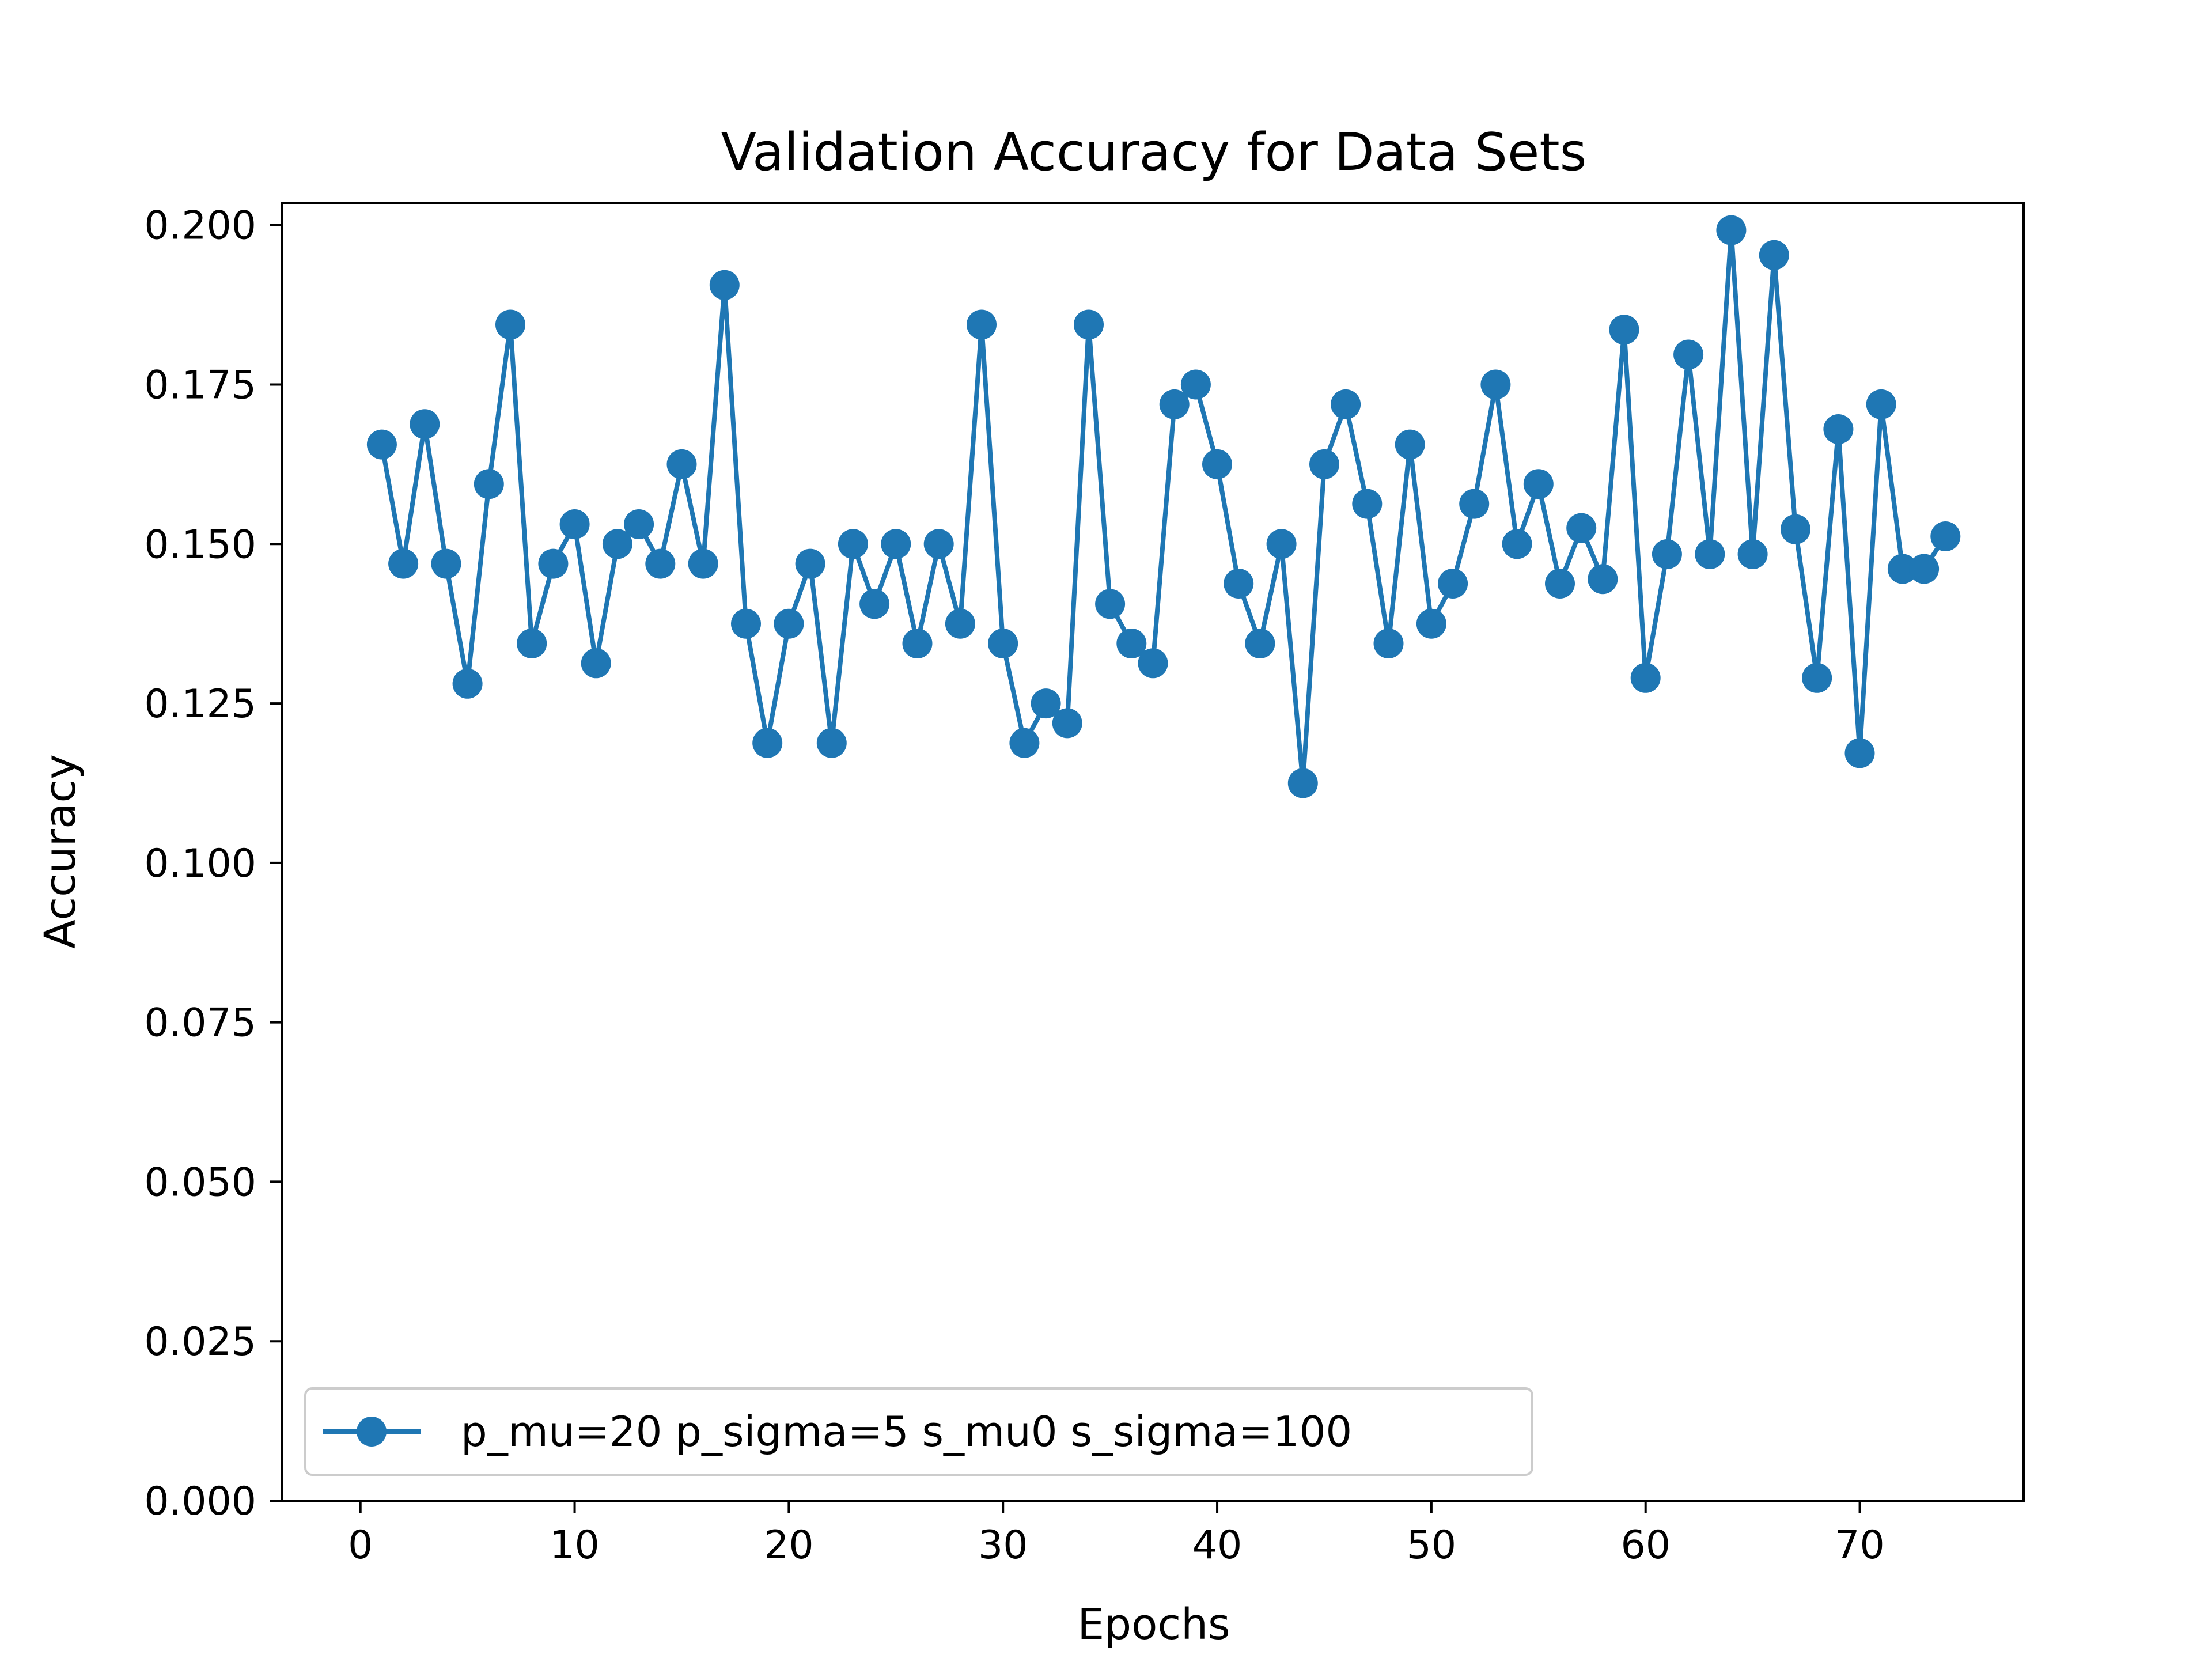  What do you see at coordinates (200, 226) in the screenshot?
I see `y-tick-label: 0.200` at bounding box center [200, 226].